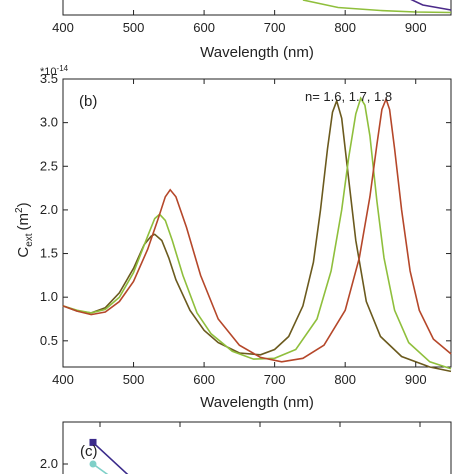  Describe the element at coordinates (275, 27) in the screenshot. I see `panel-a-x-tick-label: 700` at that location.